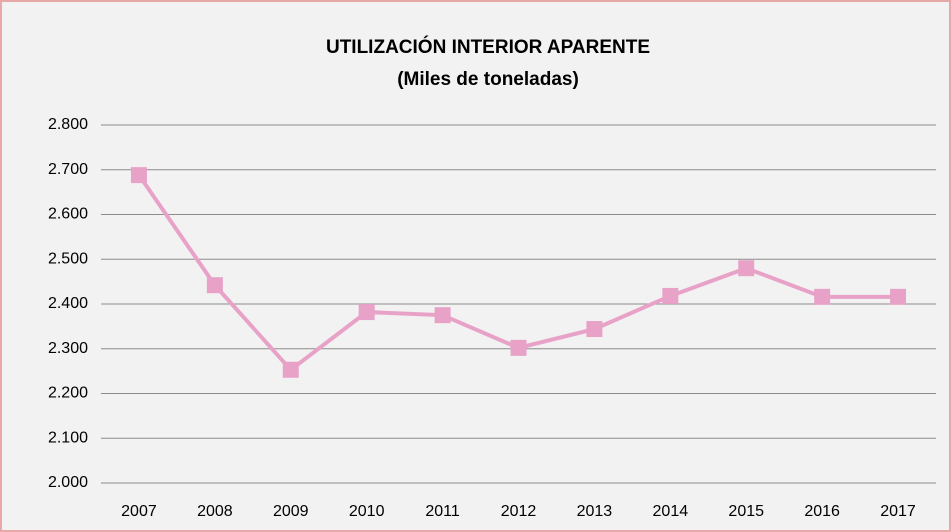  Describe the element at coordinates (746, 511) in the screenshot. I see `x-tick-label: 2015` at that location.